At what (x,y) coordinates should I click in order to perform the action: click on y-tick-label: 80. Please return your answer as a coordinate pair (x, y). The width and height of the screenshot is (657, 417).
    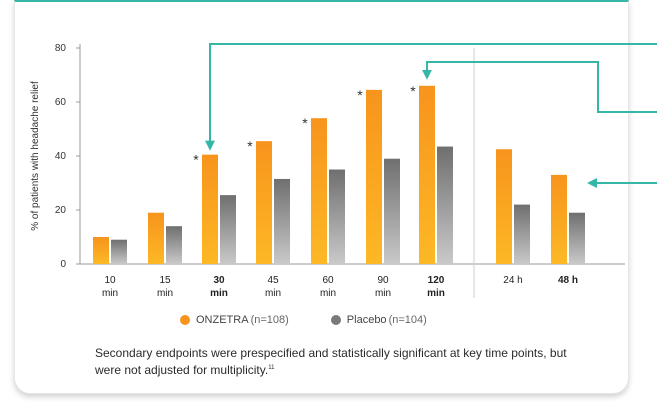
    Looking at the image, I should click on (61, 48).